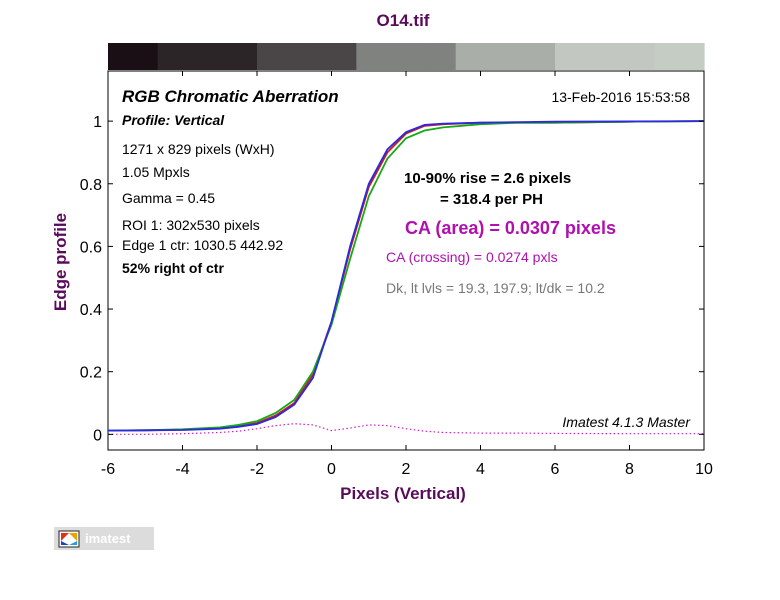 Image resolution: width=780 pixels, height=600 pixels. Describe the element at coordinates (620, 97) in the screenshot. I see `annotation-timestamp: 13-Feb-2016 15:53:58` at that location.